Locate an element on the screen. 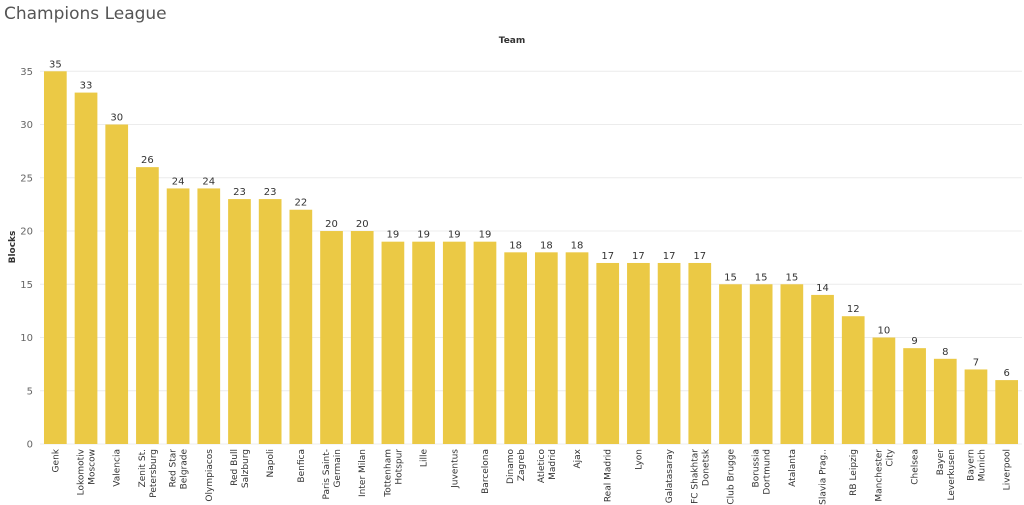 The height and width of the screenshot is (505, 1024). y-axis-title: Blocks is located at coordinates (13, 247).